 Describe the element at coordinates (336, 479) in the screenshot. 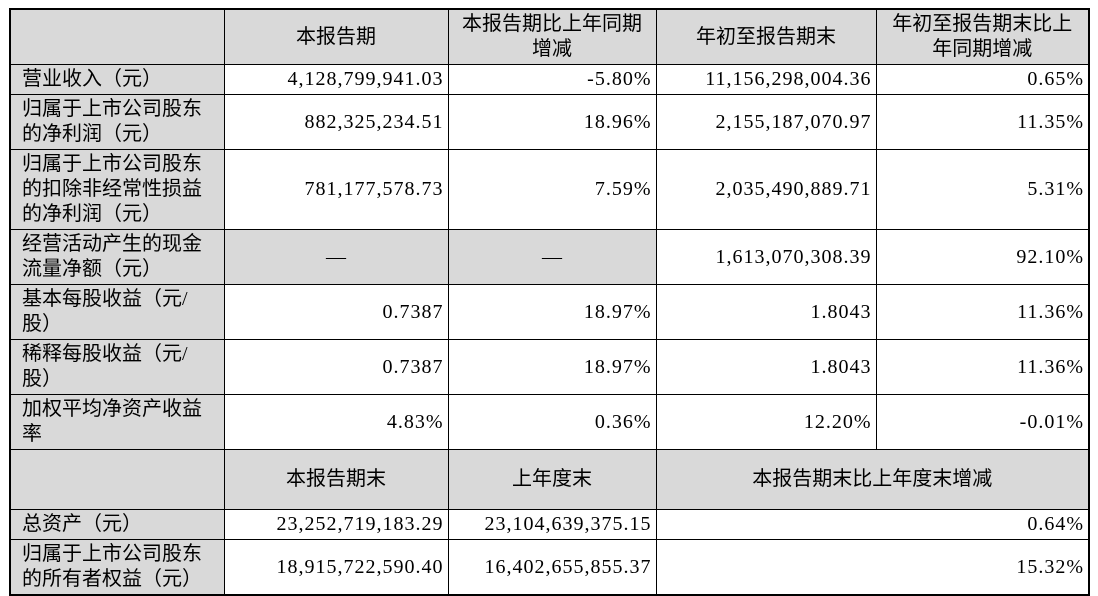

I see `header-current-period-end: 本报告期末` at that location.